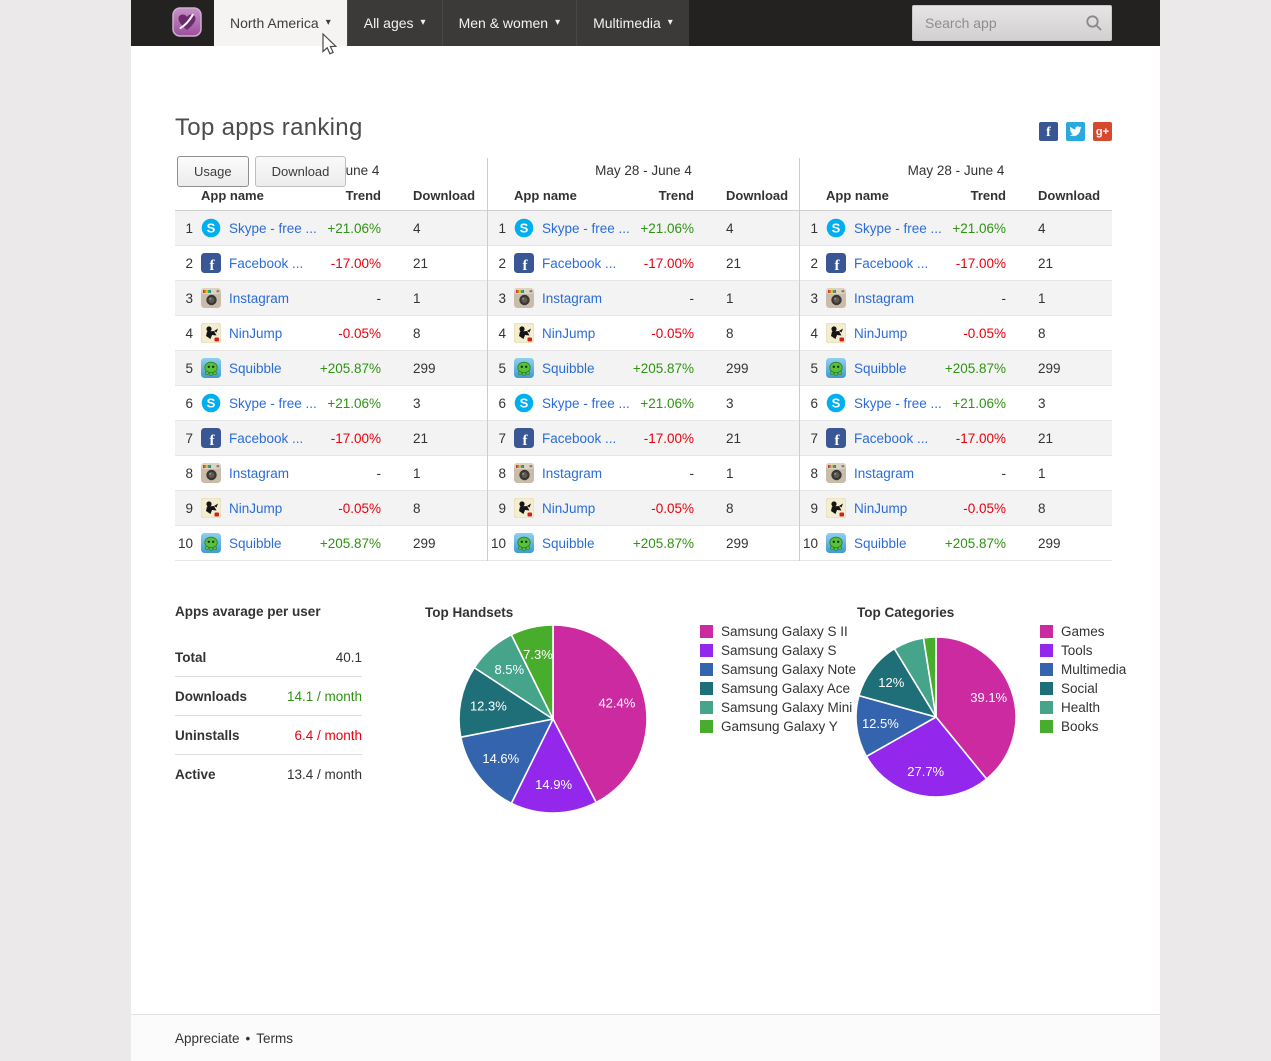 This screenshot has width=1271, height=1061. What do you see at coordinates (1042, 403) in the screenshot?
I see `download-count: 3` at bounding box center [1042, 403].